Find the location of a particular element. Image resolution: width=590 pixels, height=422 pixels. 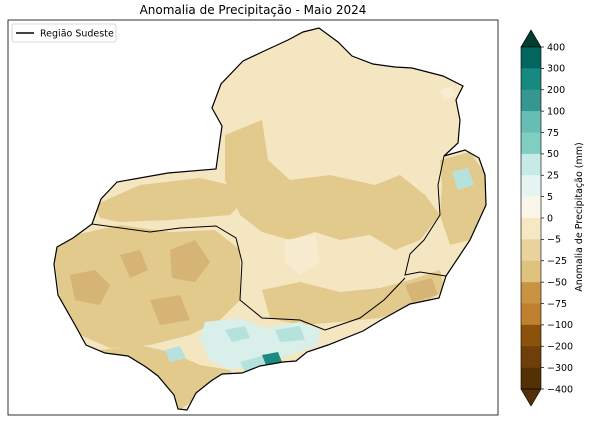

colorbar-tick-label: 50 is located at coordinates (553, 154).